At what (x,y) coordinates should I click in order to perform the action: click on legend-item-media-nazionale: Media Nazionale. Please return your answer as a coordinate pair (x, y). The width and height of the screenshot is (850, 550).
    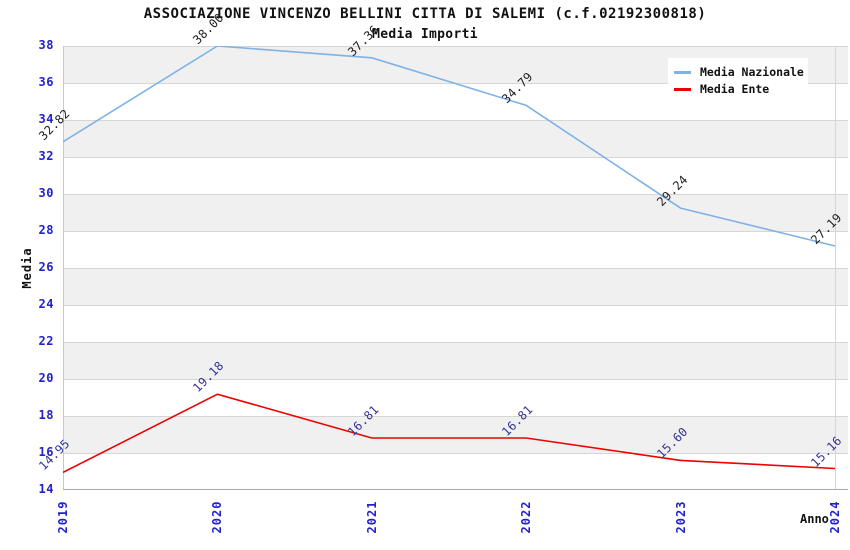
    Looking at the image, I should click on (739, 72).